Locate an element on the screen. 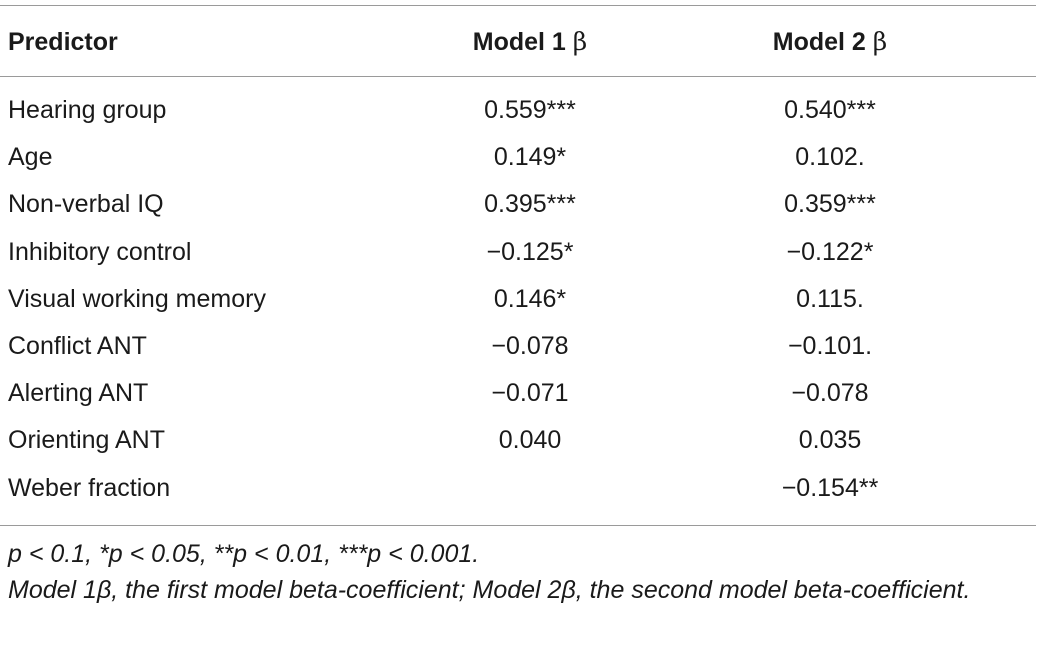 The height and width of the screenshot is (645, 1041). predictor-cell: Age is located at coordinates (30, 157).